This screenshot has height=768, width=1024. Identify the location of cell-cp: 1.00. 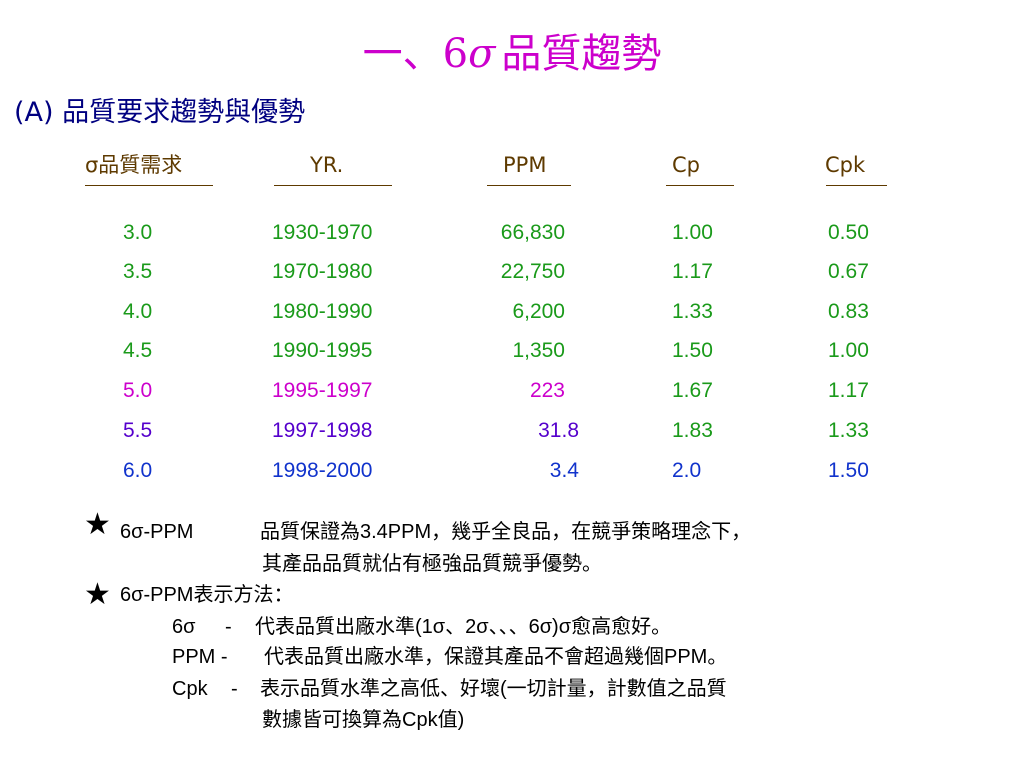
(692, 232).